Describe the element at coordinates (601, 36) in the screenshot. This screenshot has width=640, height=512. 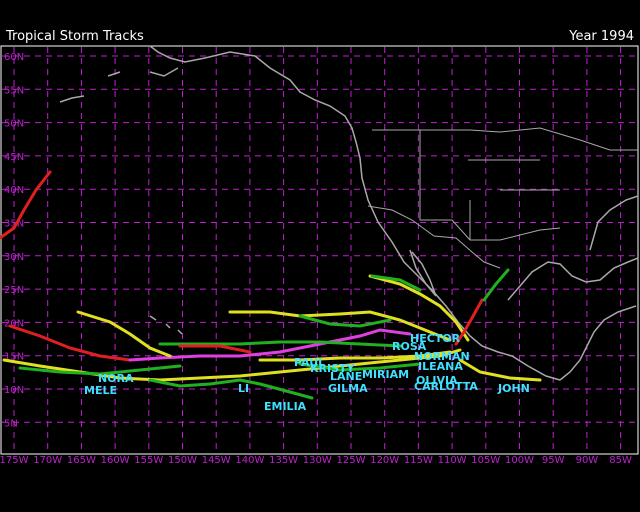
I see `year: Year 1994` at that location.